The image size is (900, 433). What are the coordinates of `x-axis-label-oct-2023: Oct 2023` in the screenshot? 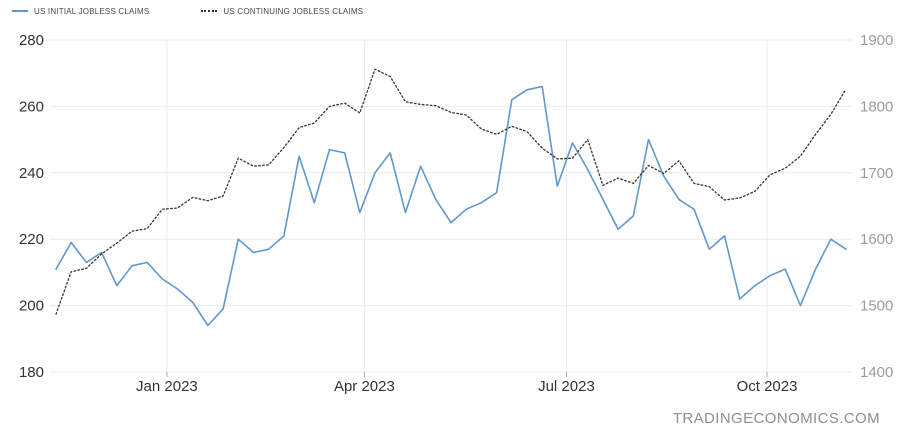 It's located at (767, 386).